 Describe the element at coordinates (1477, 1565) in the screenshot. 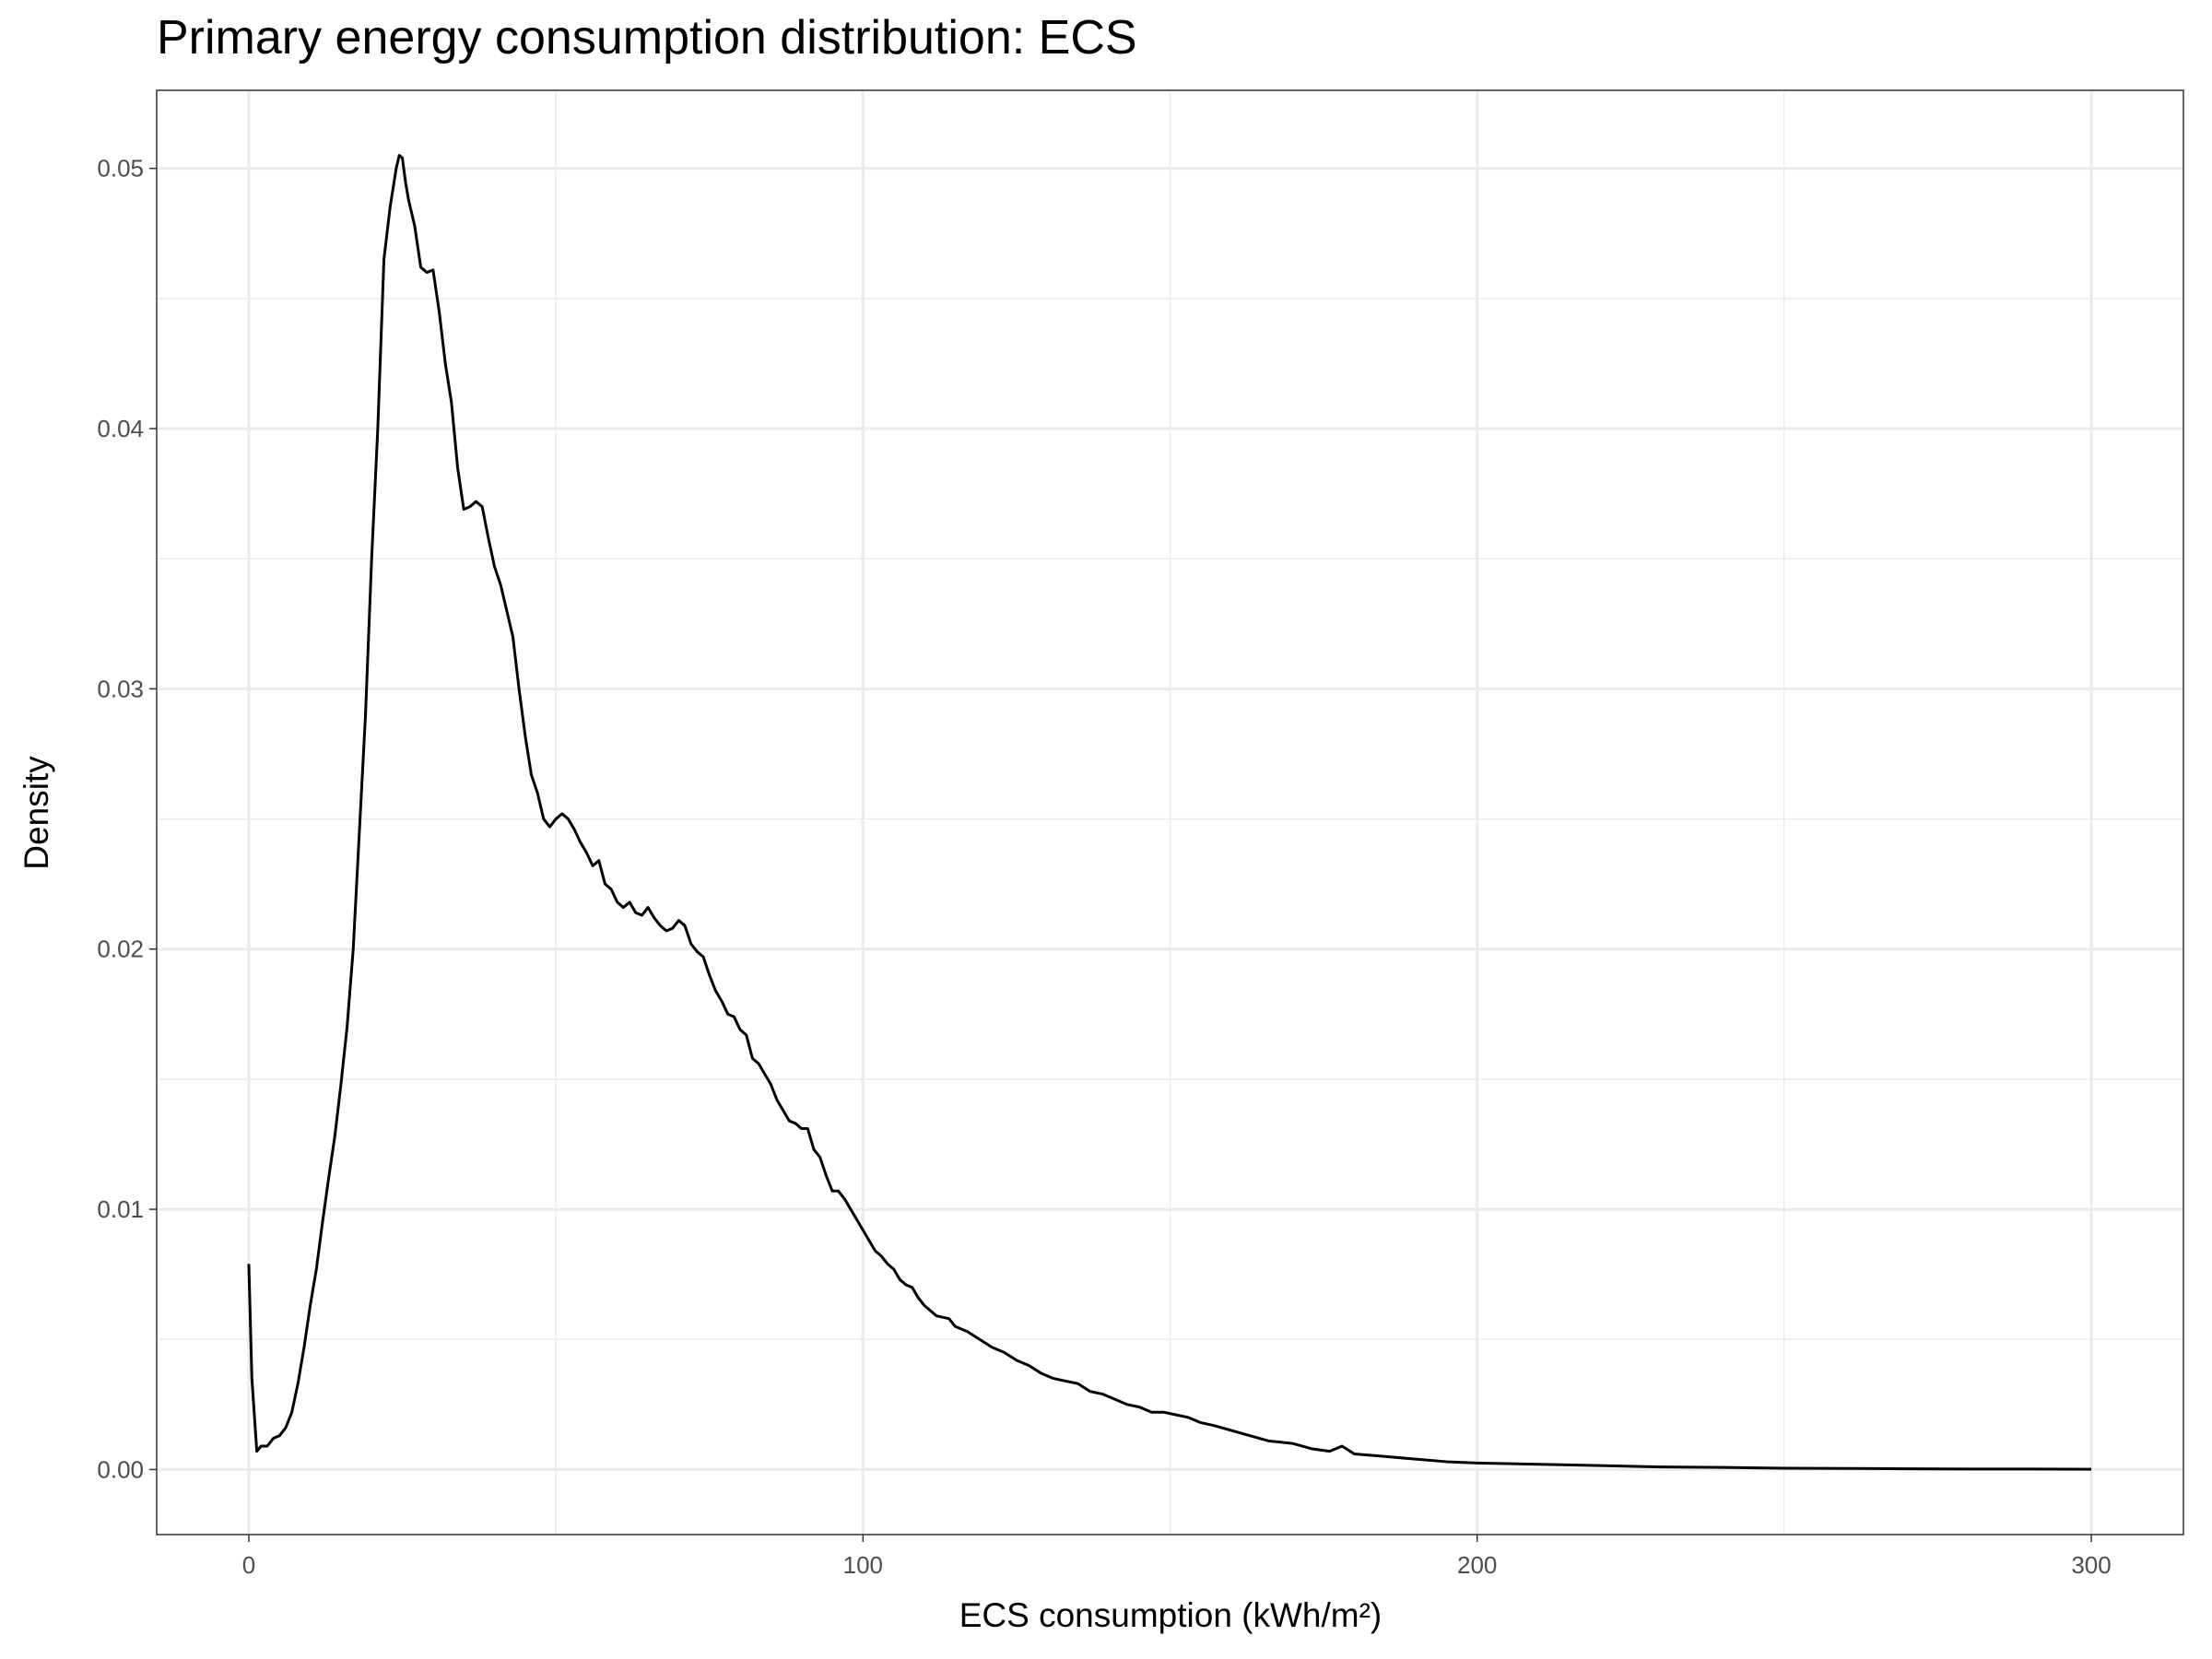

I see `x-tick-label: 200` at that location.